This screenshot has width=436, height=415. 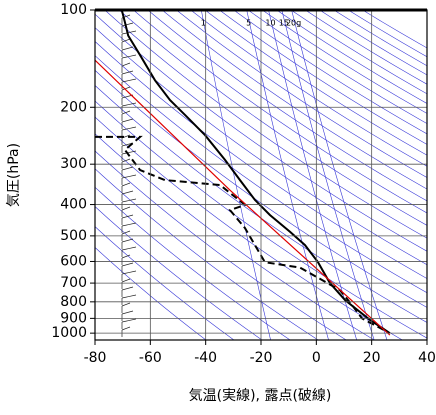 What do you see at coordinates (372, 358) in the screenshot?
I see `x-tick-label: 20` at bounding box center [372, 358].